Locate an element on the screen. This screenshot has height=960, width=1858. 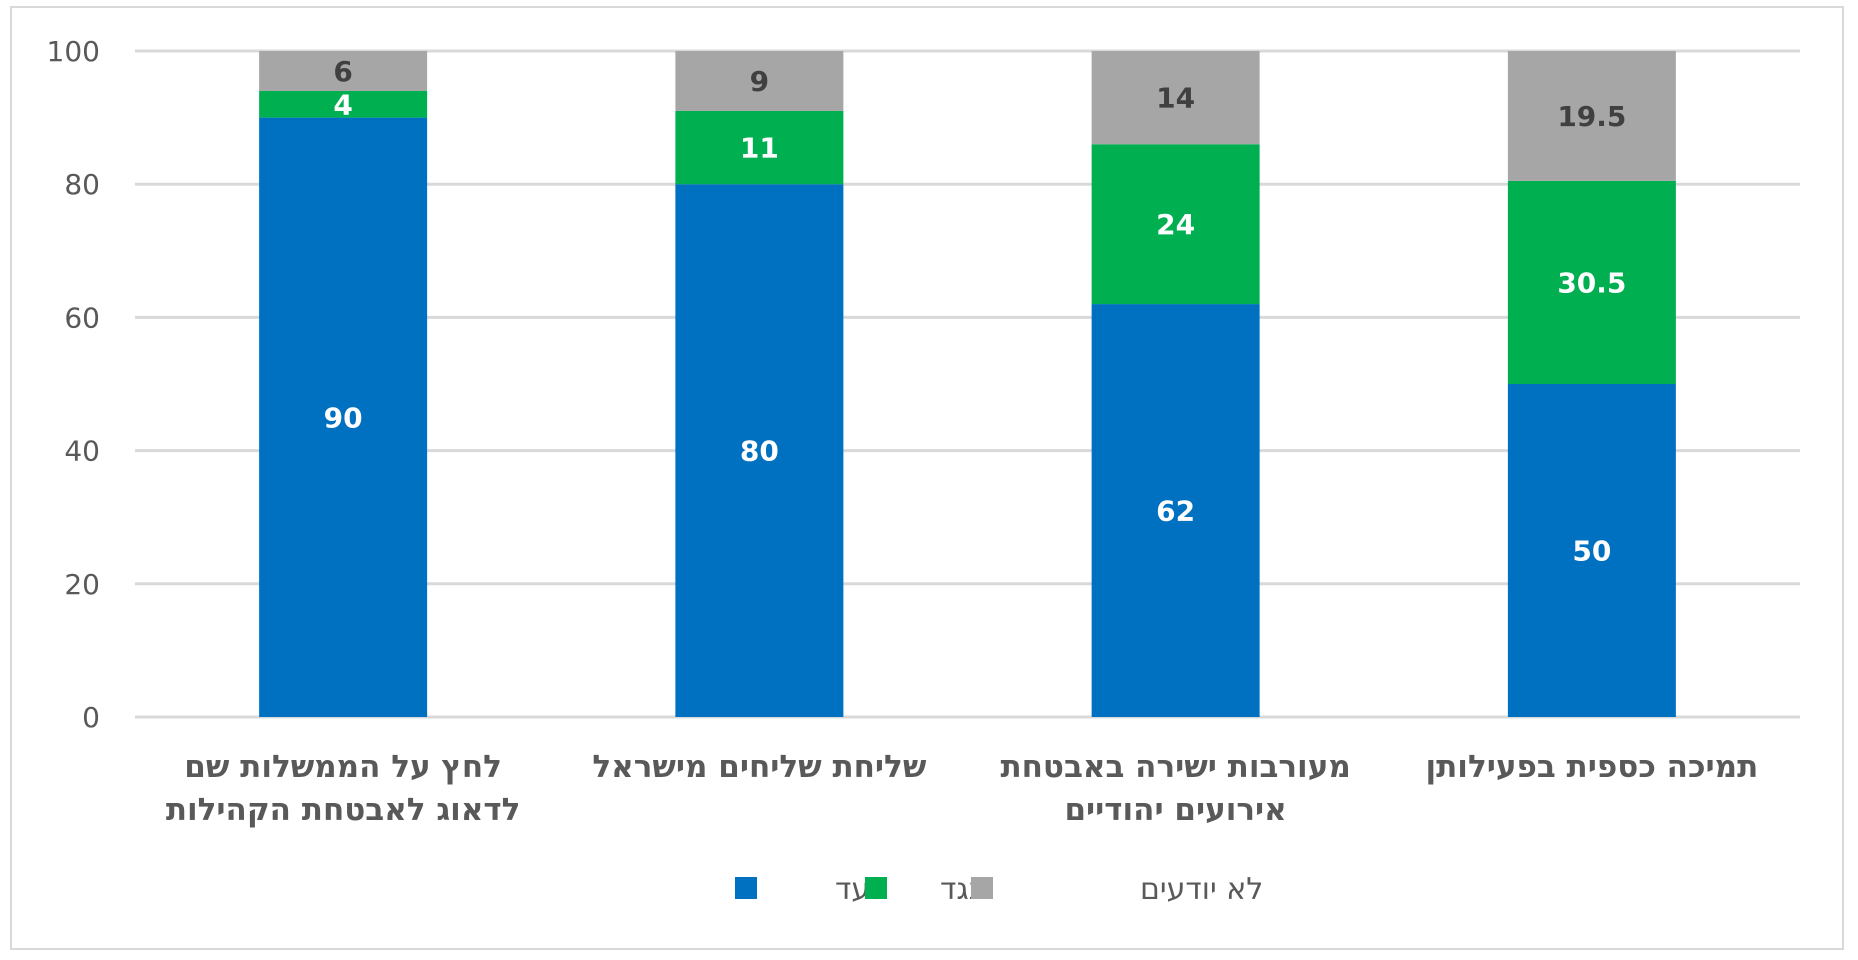
data-label-2-1: 24 is located at coordinates (1175, 224).